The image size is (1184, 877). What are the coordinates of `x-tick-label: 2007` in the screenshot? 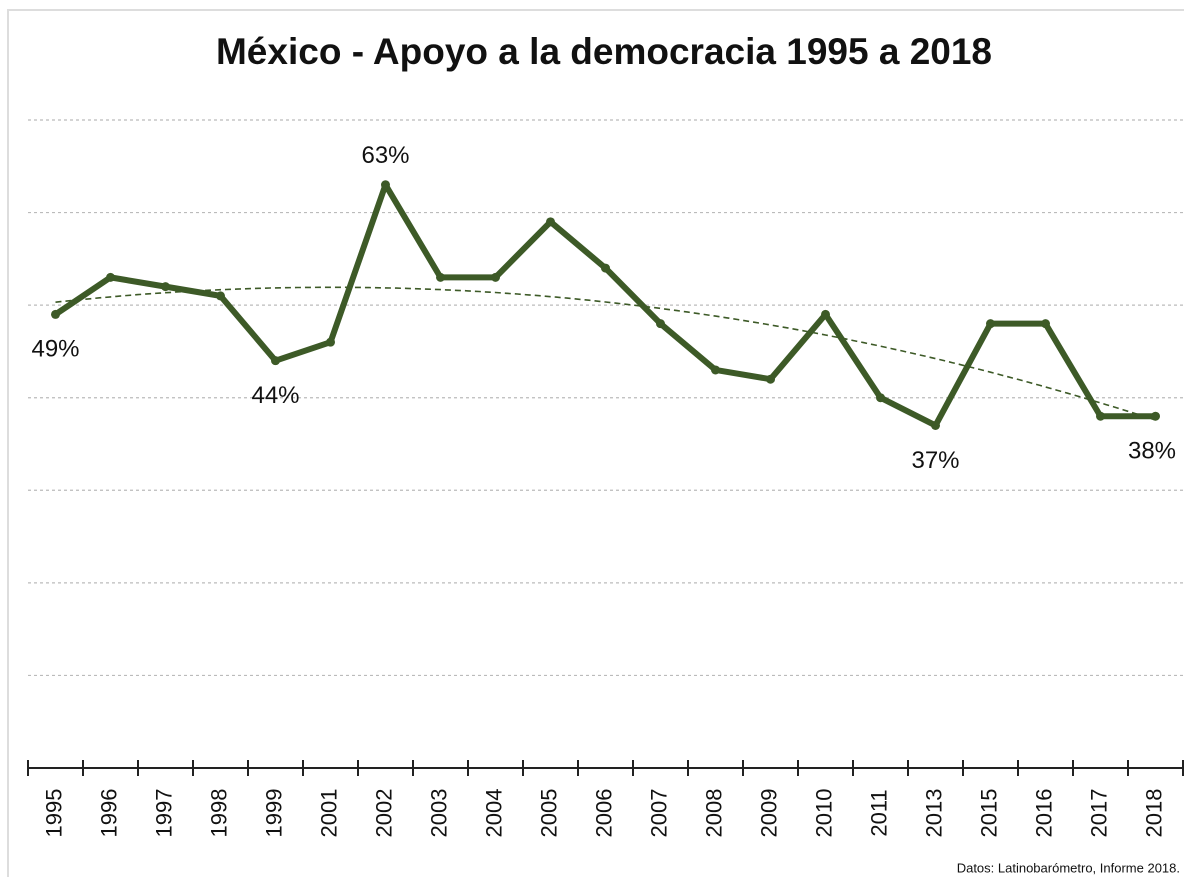 It's located at (658, 813).